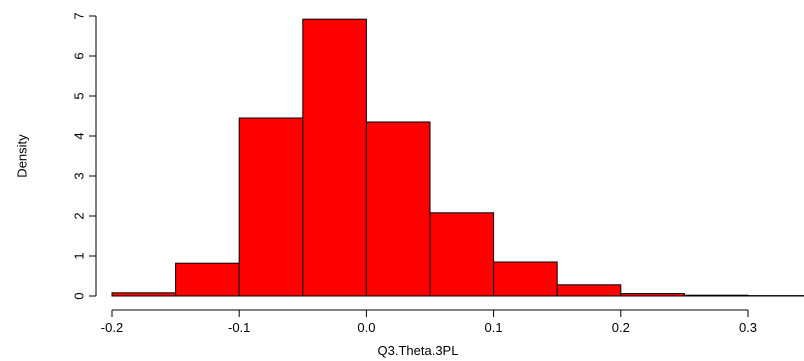 Image resolution: width=804 pixels, height=361 pixels. Describe the element at coordinates (79, 175) in the screenshot. I see `y-tick-label: 3` at that location.